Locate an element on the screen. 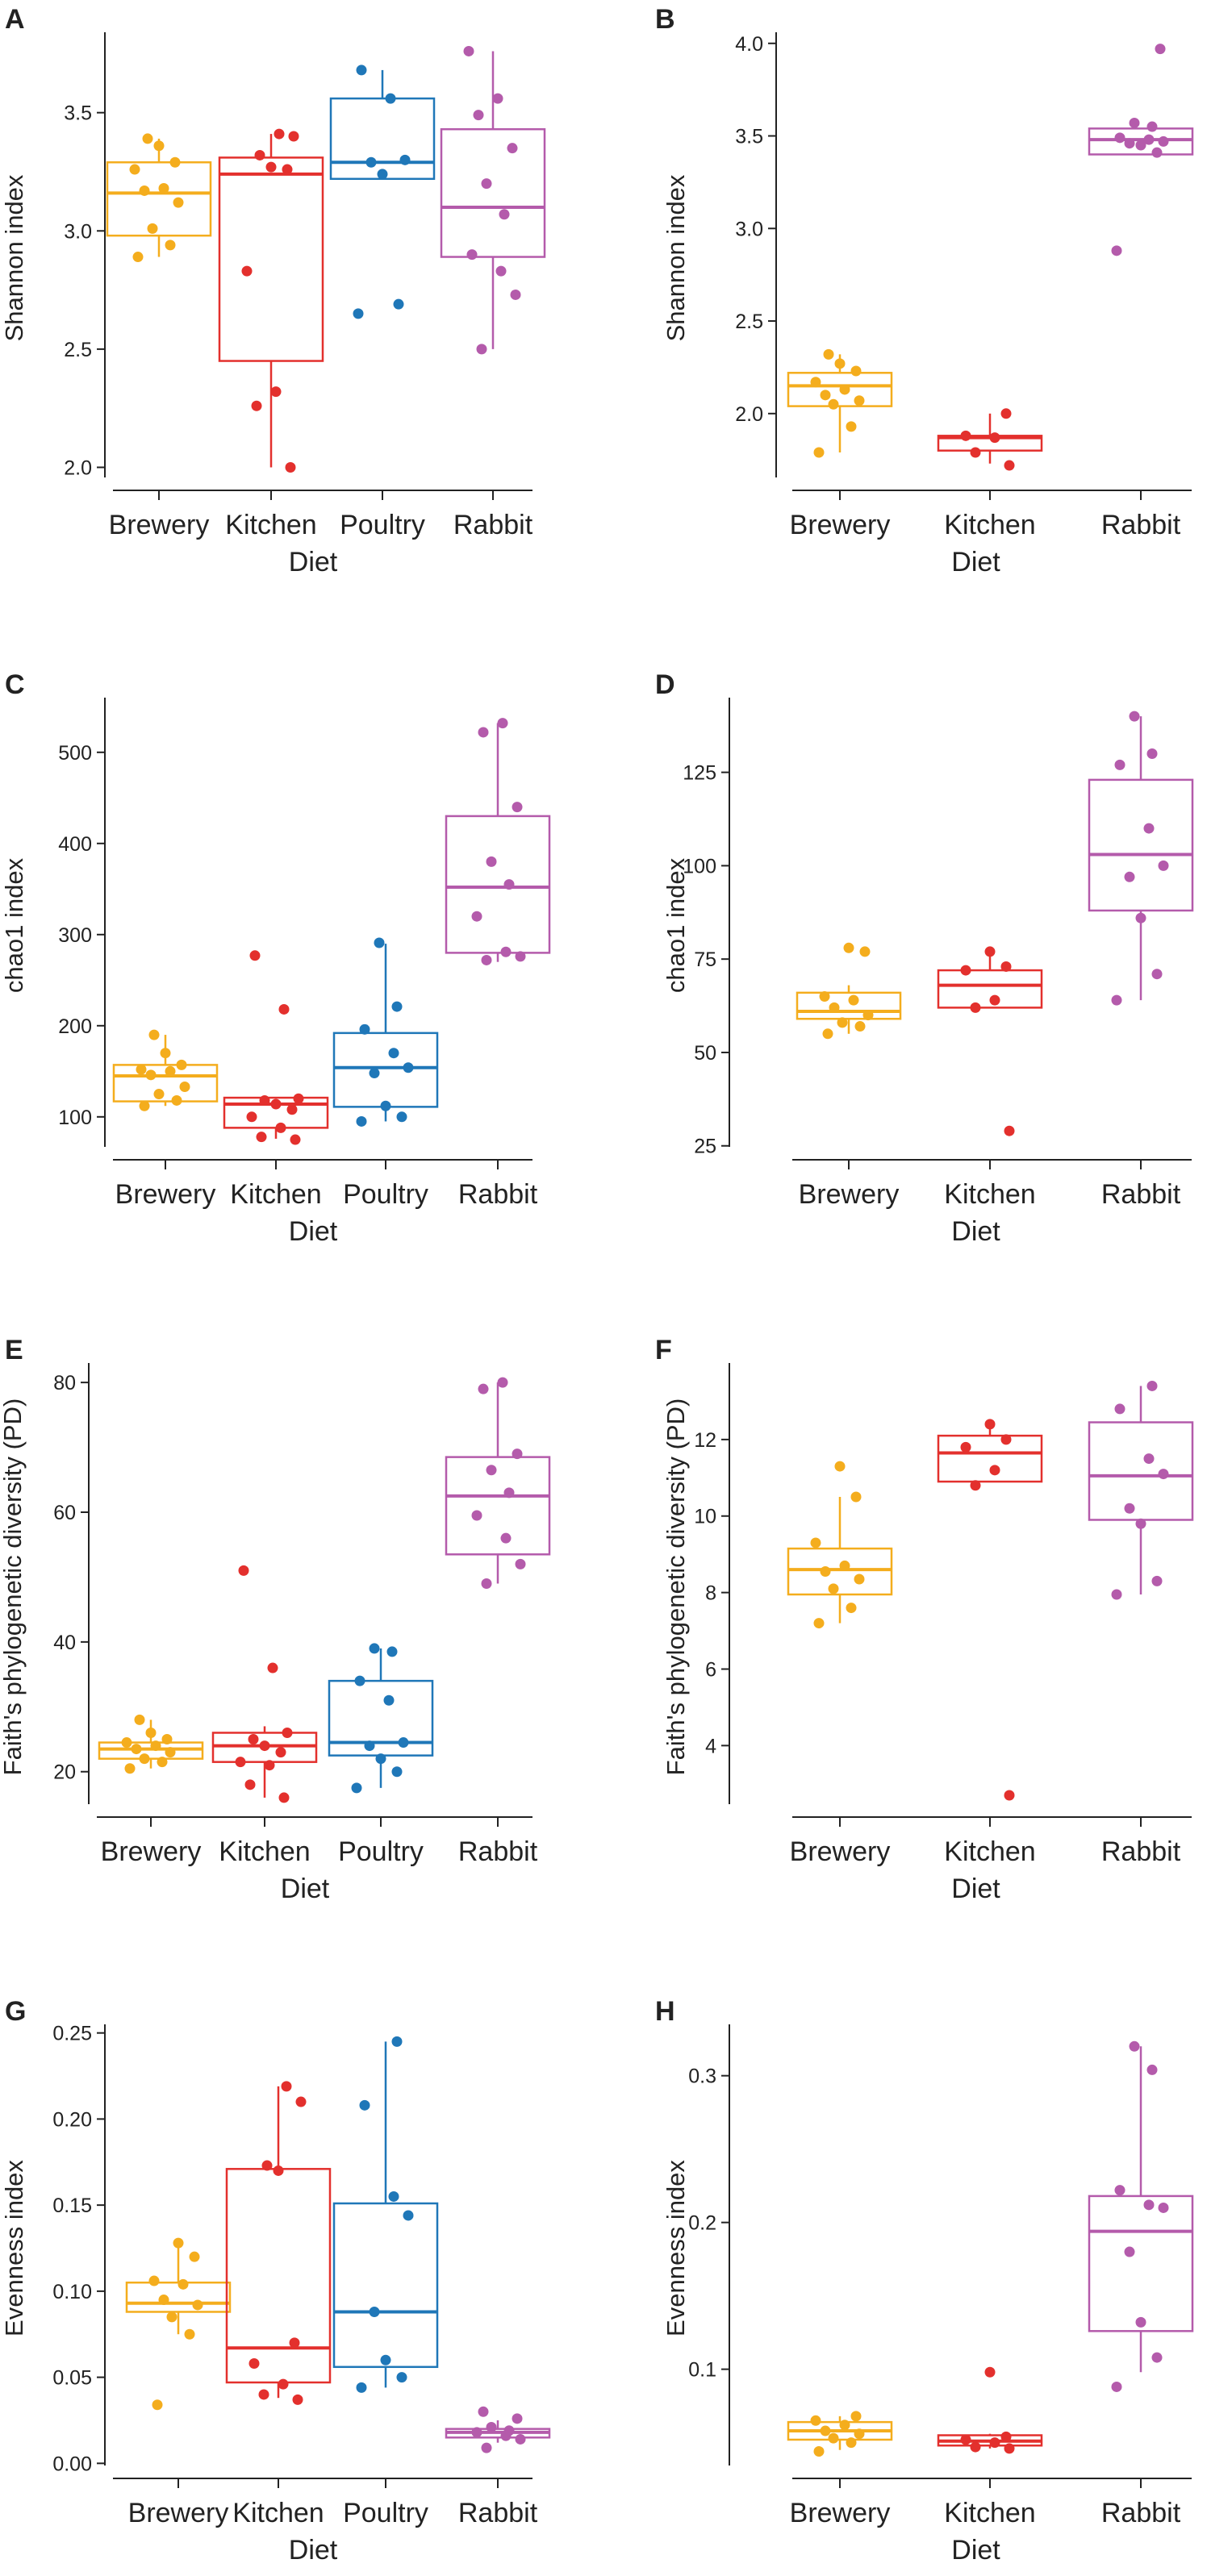 The image size is (1232, 2576). y-tick-label: 0.10 is located at coordinates (72, 2292).